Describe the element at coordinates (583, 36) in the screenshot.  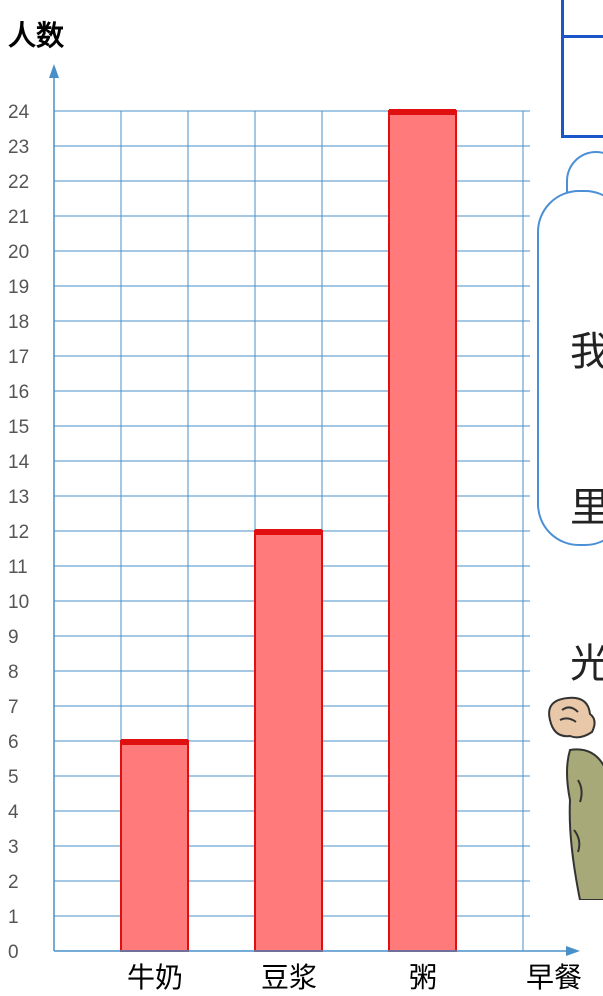
I see `corner-table-divider` at that location.